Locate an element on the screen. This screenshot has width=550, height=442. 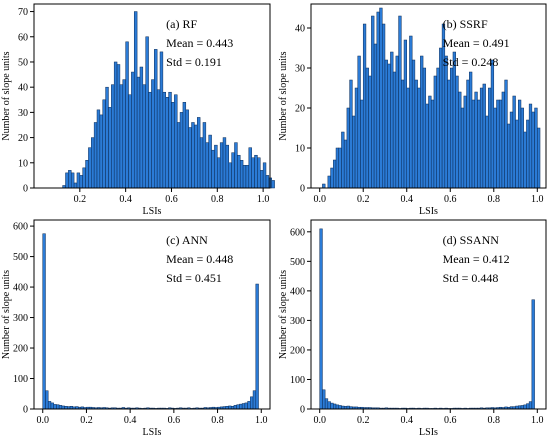
x-tick-label: 0.8 is located at coordinates (494, 199).